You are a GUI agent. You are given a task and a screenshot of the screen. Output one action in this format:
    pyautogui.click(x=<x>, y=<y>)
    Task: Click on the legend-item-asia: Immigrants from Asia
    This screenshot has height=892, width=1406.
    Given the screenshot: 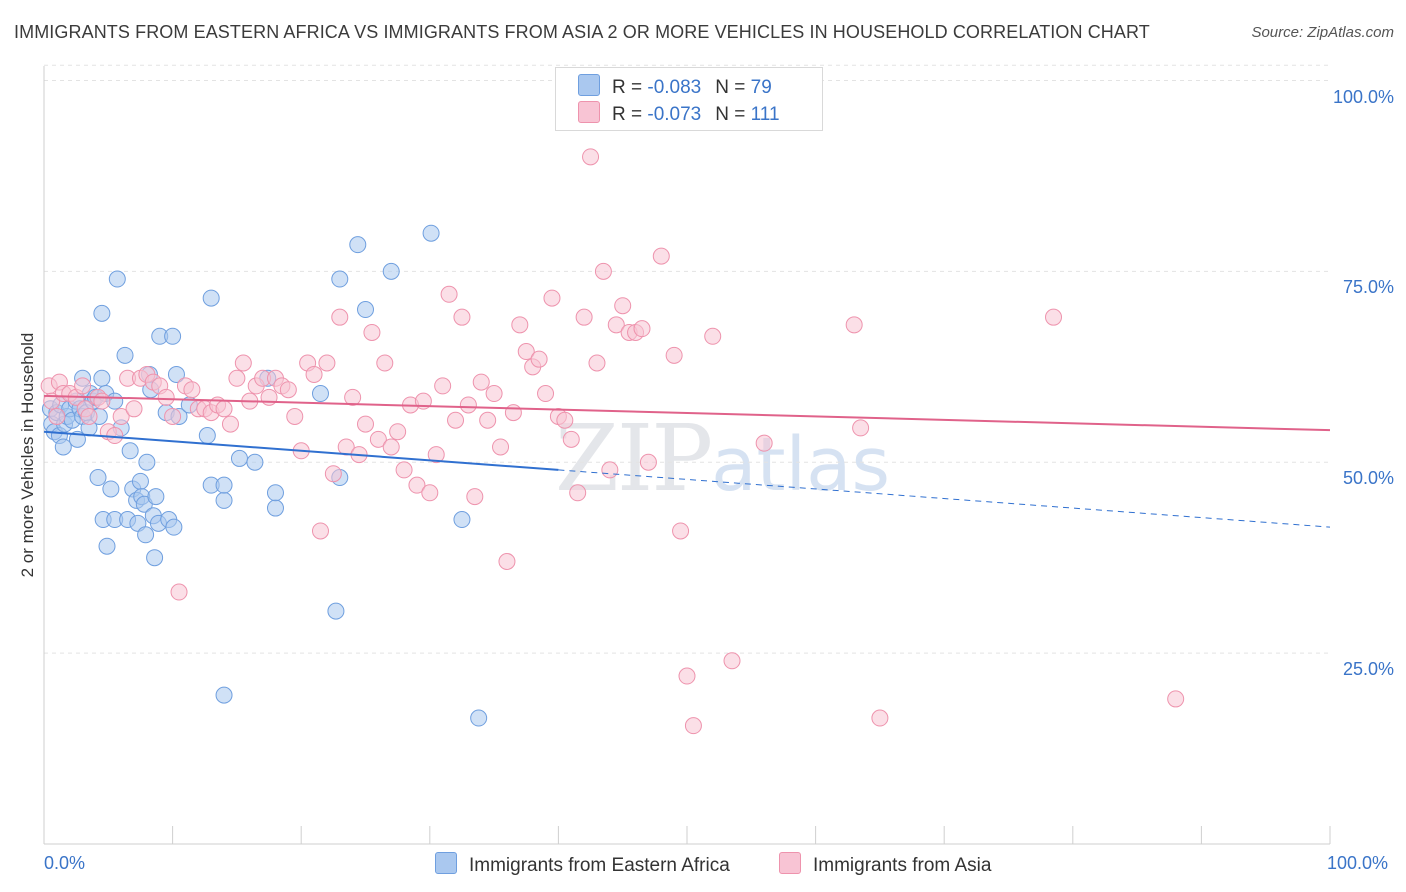 What is the action you would take?
    pyautogui.click(x=885, y=864)
    